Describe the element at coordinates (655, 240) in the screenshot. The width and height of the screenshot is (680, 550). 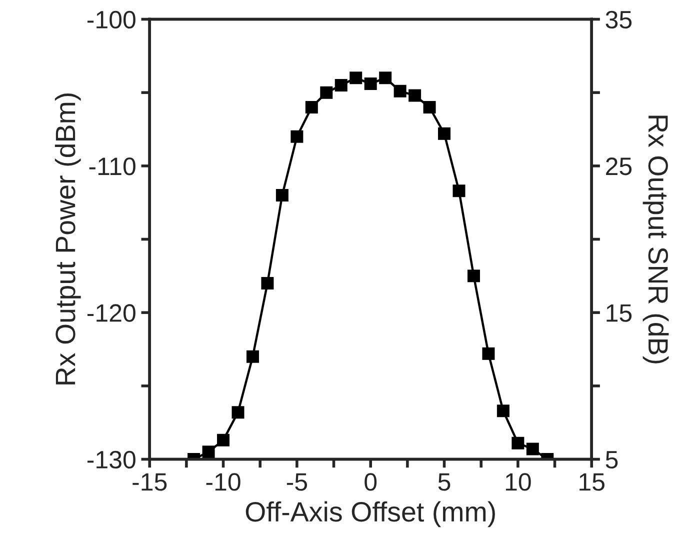
I see `y2-axis-title: Rx Output SNR (dB)` at that location.